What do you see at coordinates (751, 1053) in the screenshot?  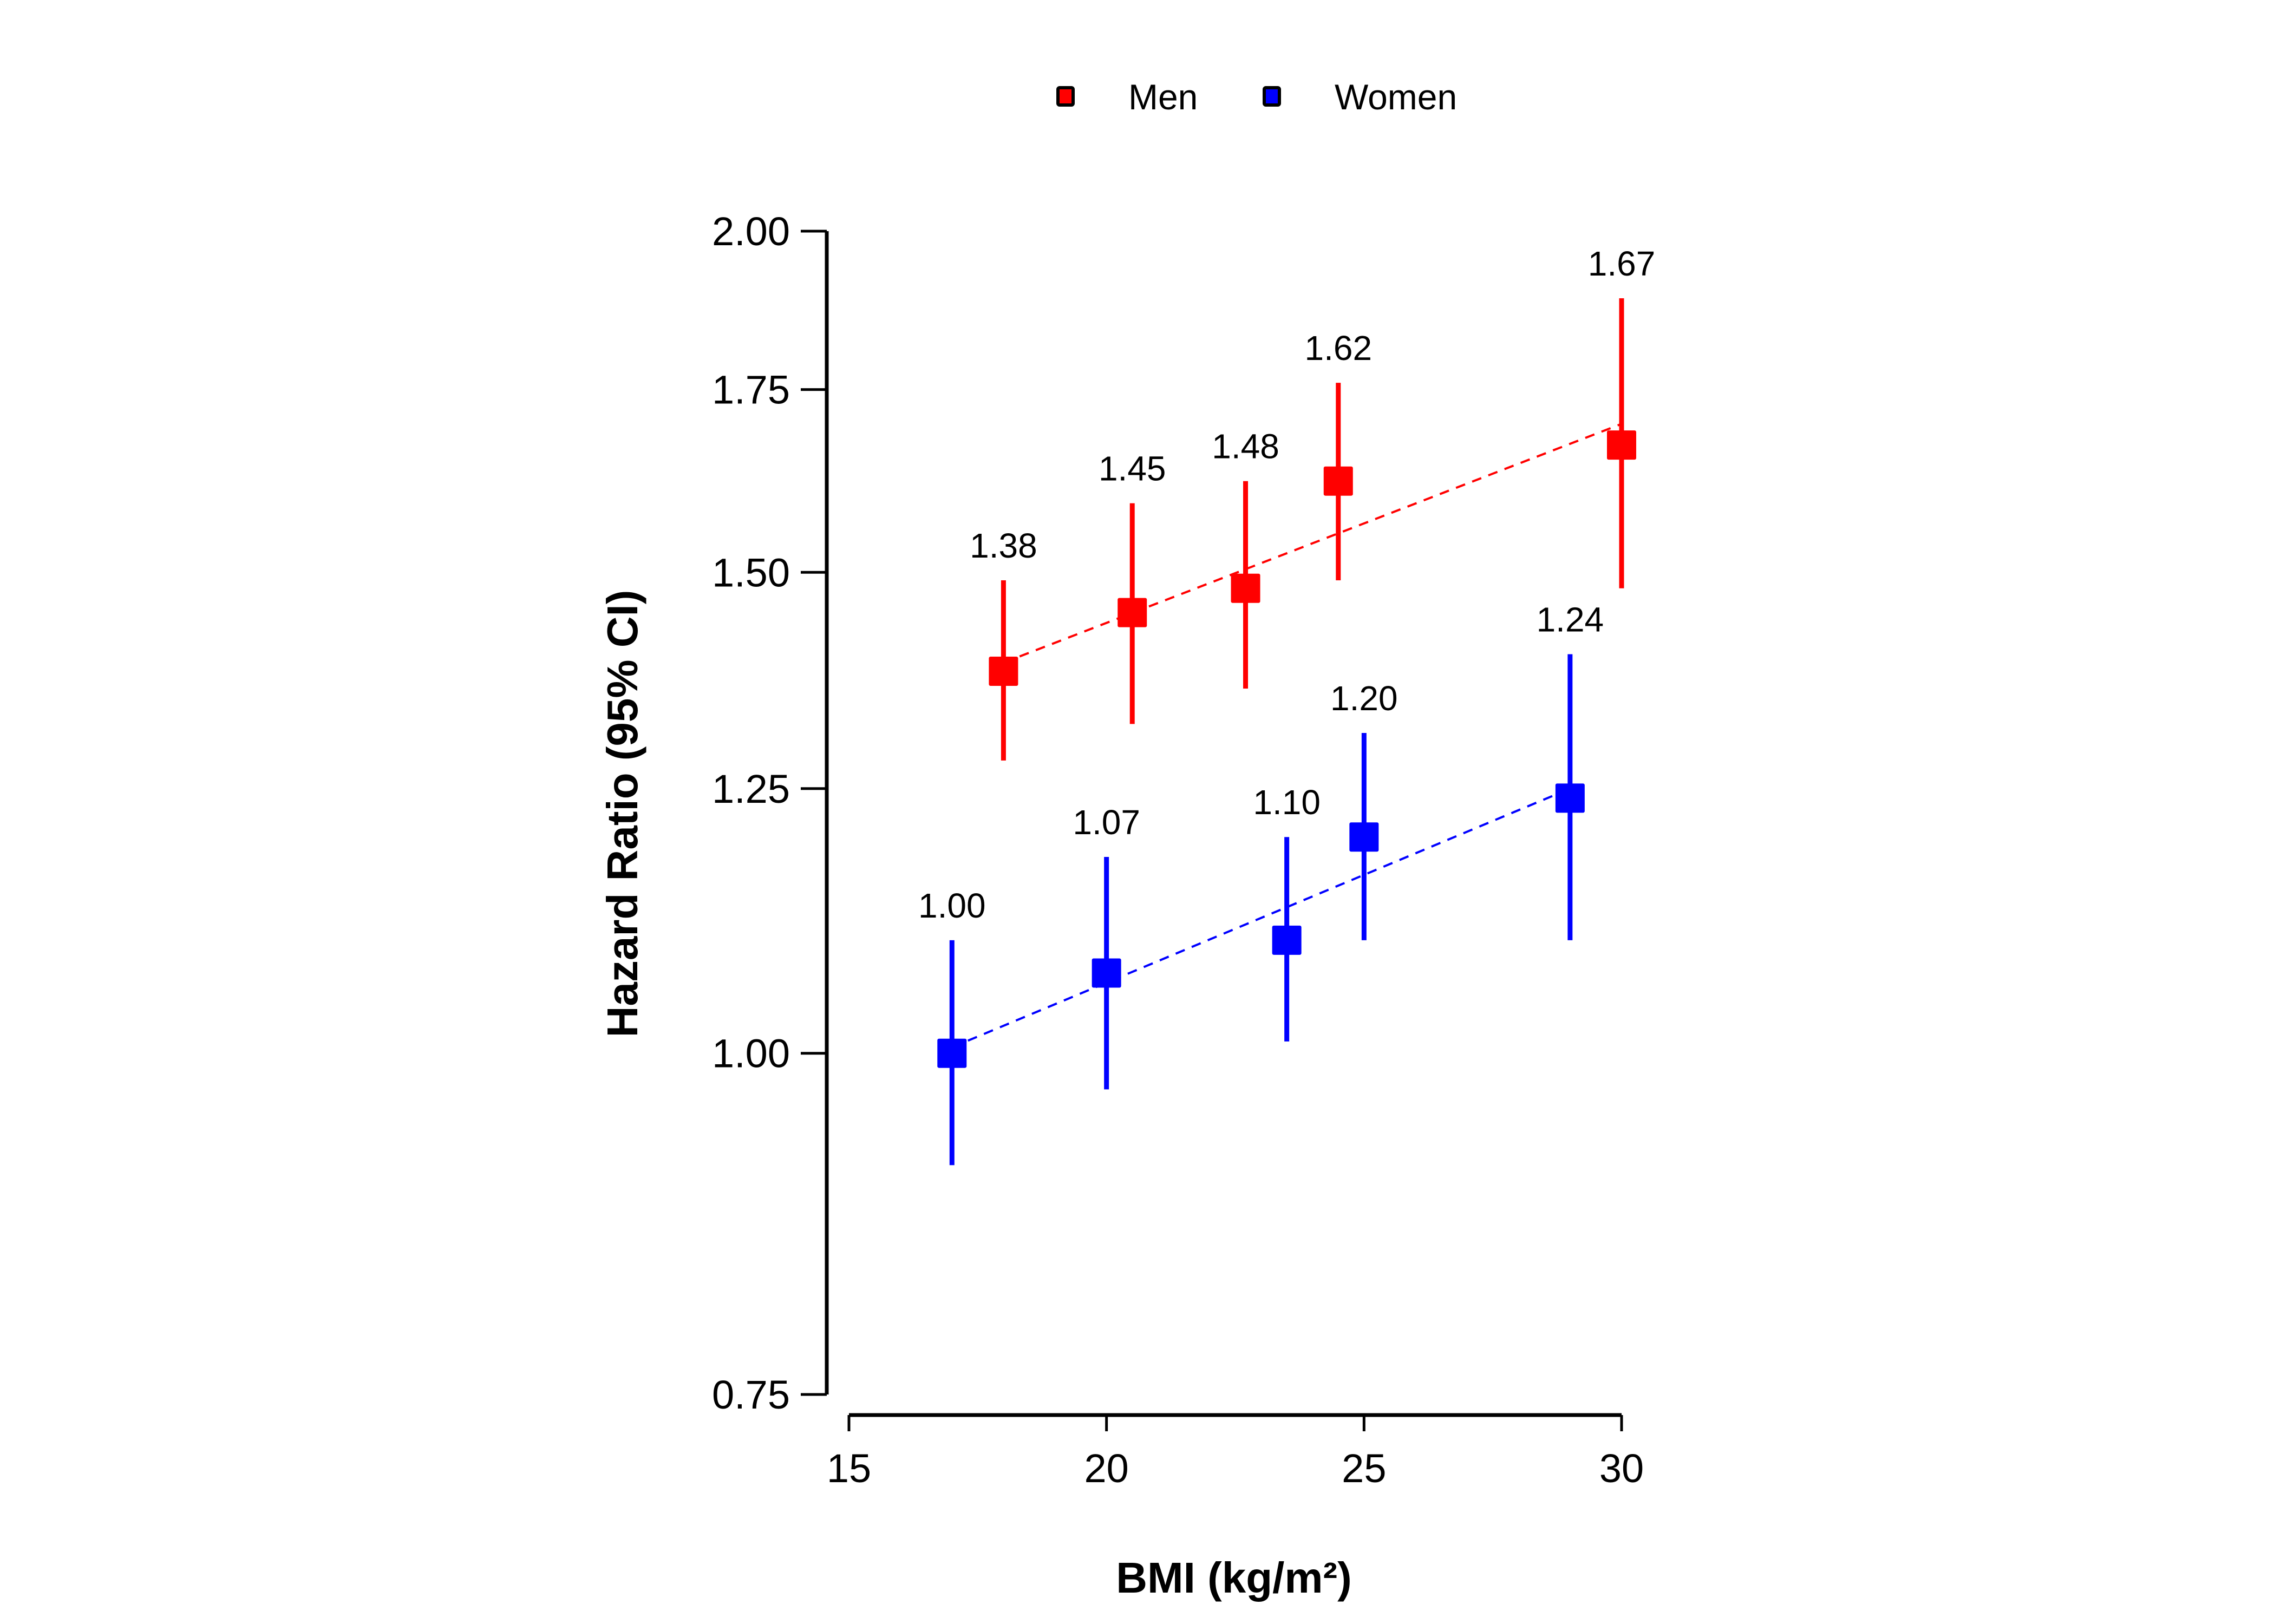 I see `y-tick-label: 1.00` at bounding box center [751, 1053].